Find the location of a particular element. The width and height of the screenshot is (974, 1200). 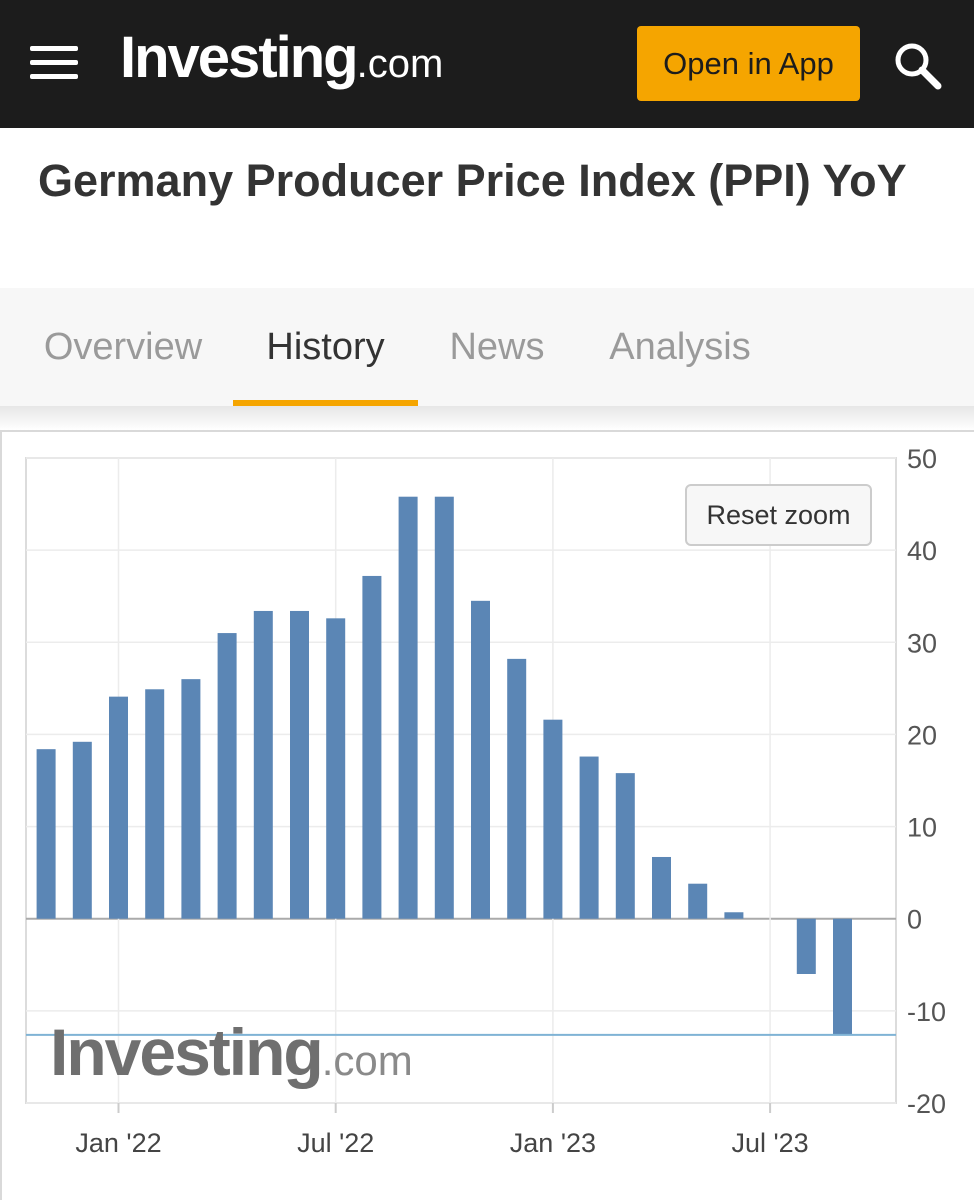

y-tick-label: 10 is located at coordinates (922, 828).